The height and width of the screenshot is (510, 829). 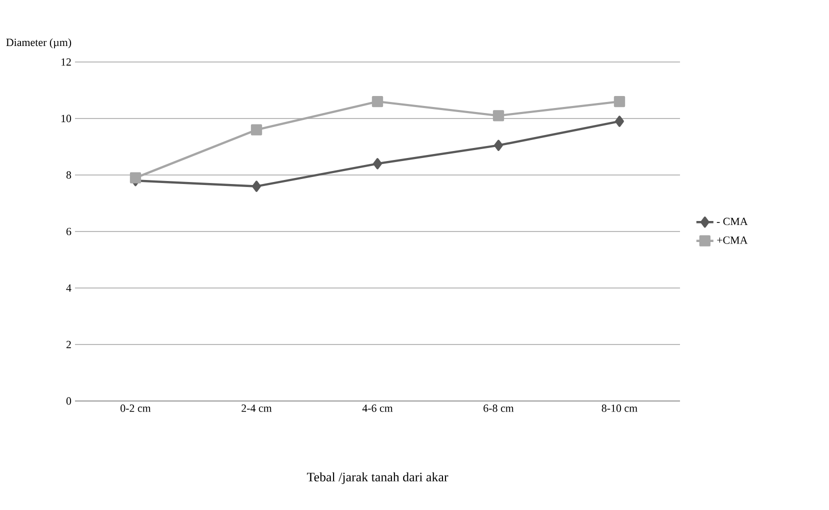 What do you see at coordinates (620, 408) in the screenshot?
I see `x-tick-label: 8-10 cm` at bounding box center [620, 408].